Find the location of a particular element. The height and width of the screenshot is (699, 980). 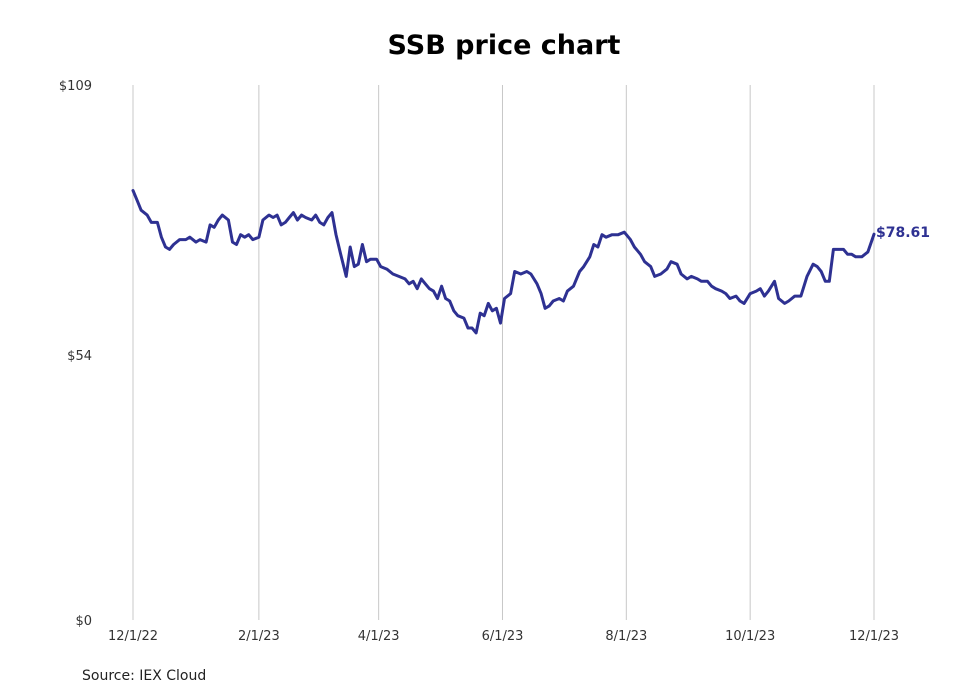

x-tick-label: 6/1/23 is located at coordinates (503, 636).